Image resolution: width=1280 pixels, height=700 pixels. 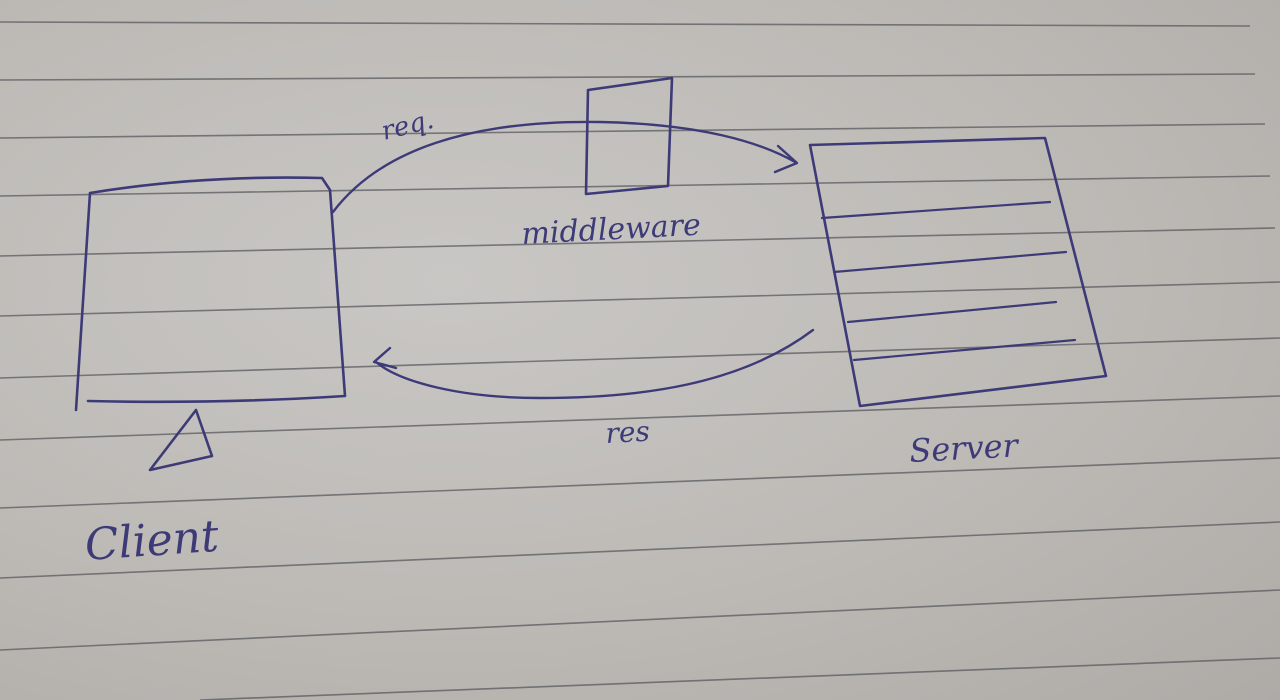 I want to click on response-label: res, so click(x=628, y=432).